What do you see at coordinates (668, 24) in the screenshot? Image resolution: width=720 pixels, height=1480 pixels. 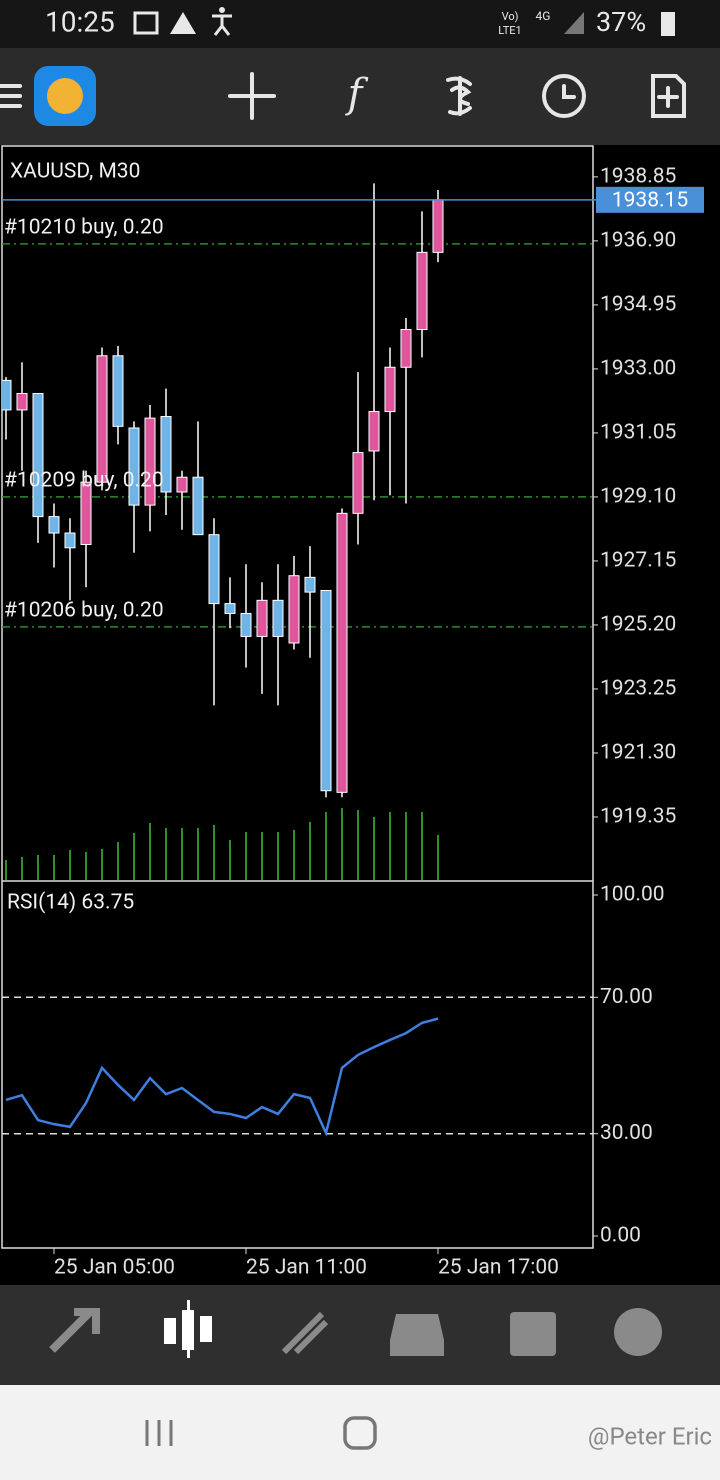 I see `battery-icon` at bounding box center [668, 24].